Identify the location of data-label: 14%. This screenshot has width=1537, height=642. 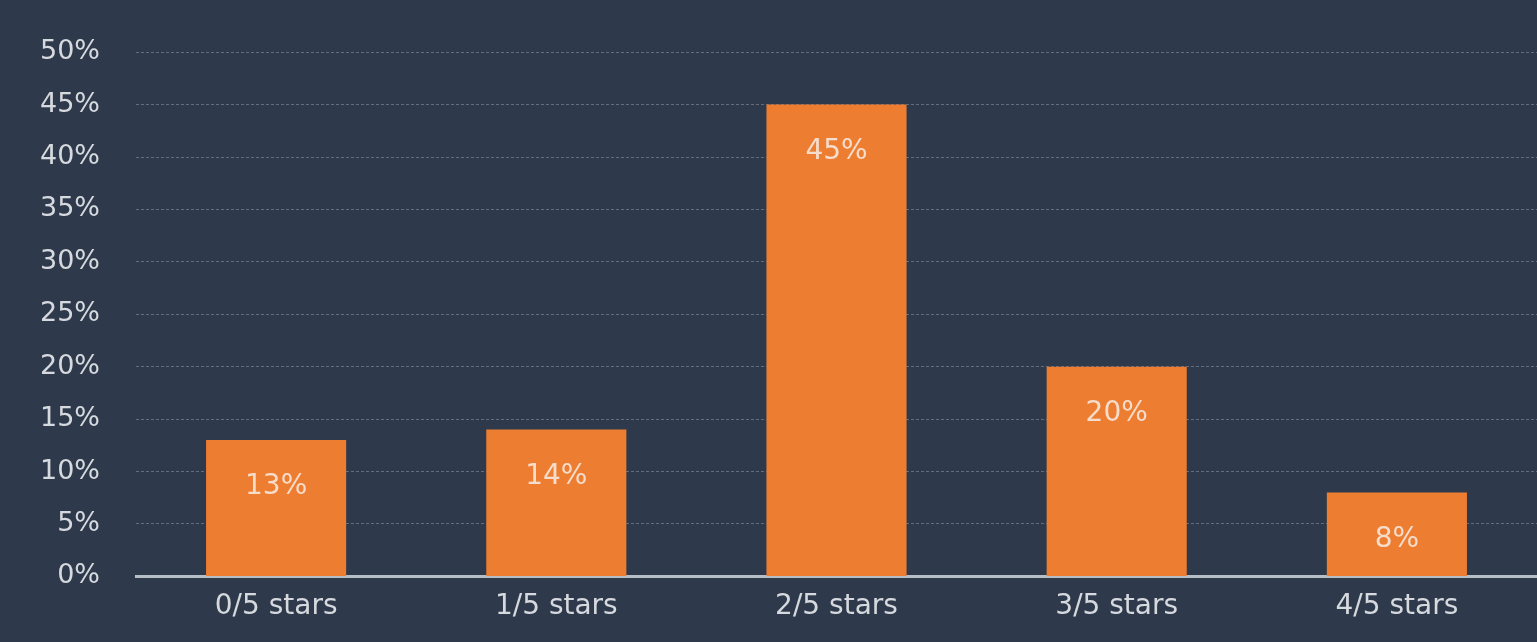
(556, 474).